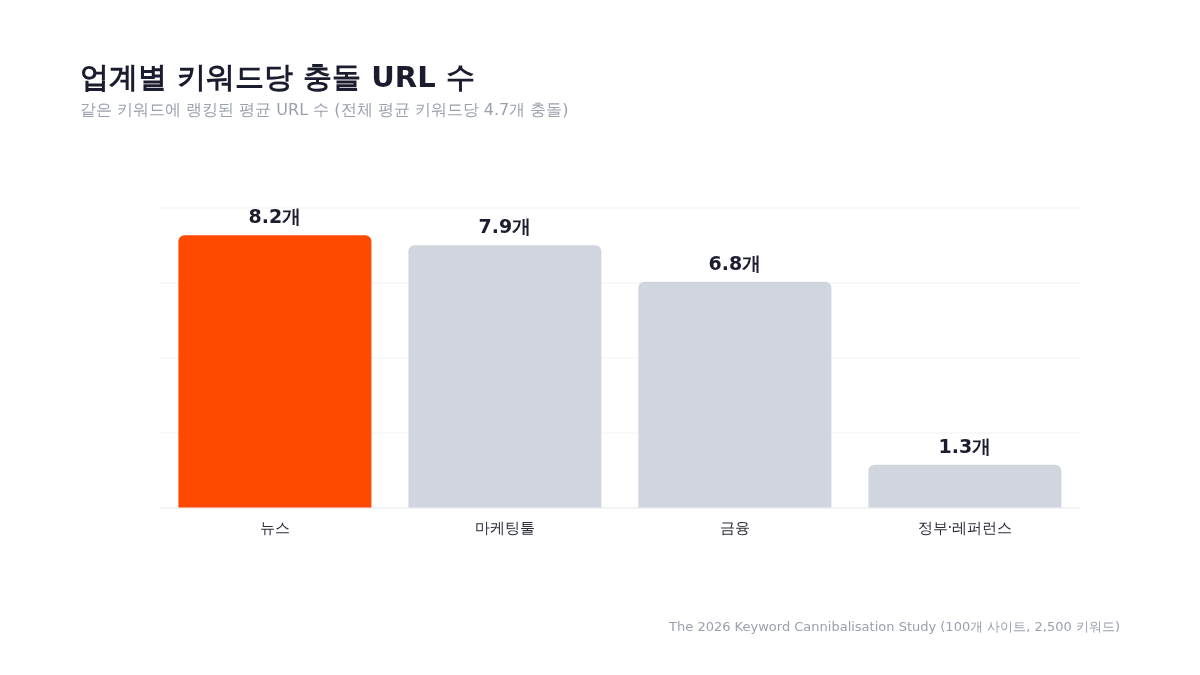  I want to click on x-tick-label: 정부·레퍼런스, so click(965, 527).